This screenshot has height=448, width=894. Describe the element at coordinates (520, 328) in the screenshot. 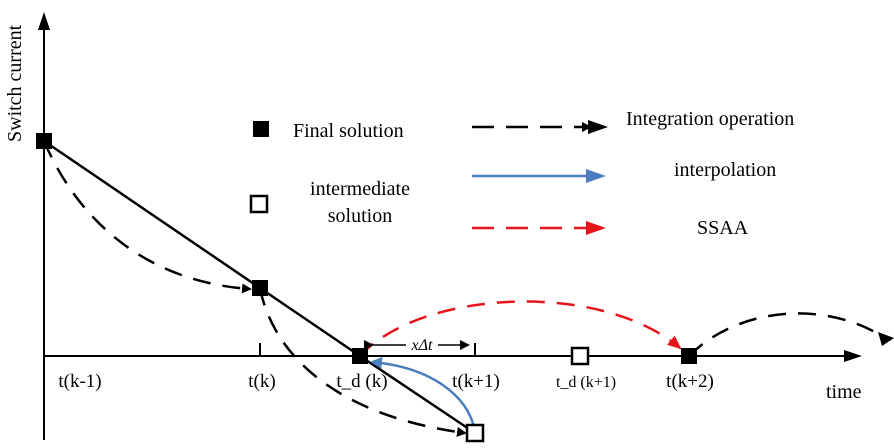

I see `ssaa-arc` at that location.